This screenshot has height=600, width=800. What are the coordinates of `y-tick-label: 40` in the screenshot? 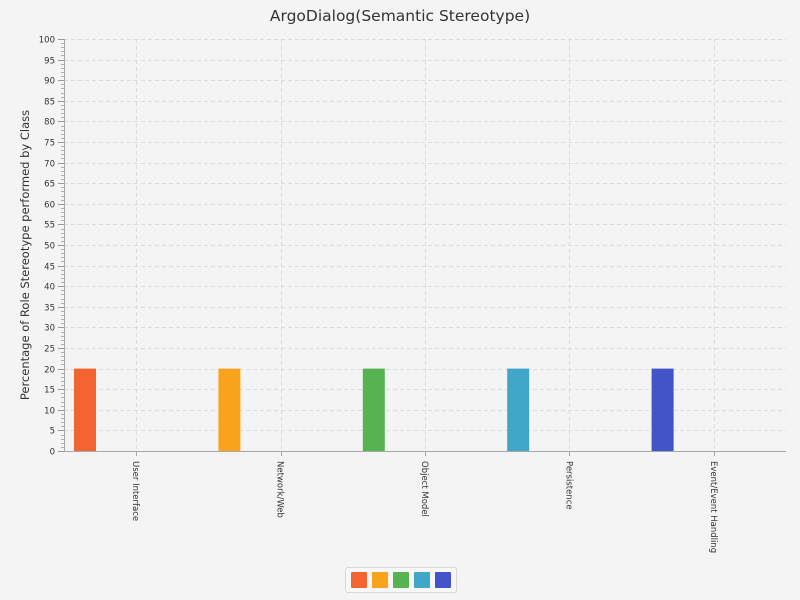 It's located at (49, 288).